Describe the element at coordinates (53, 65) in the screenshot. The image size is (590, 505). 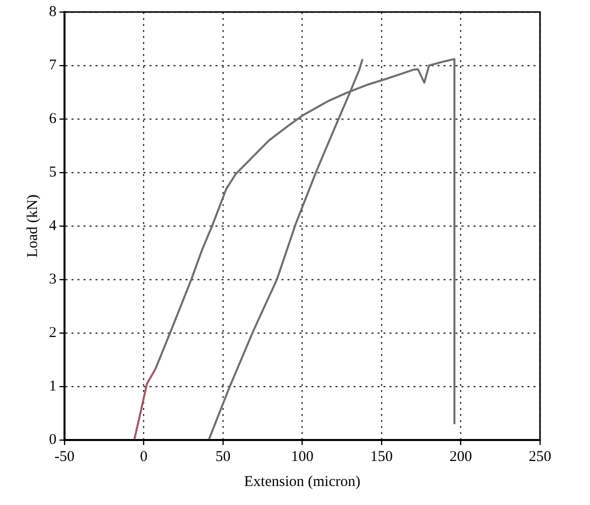
I see `y-tick-label: 7` at that location.